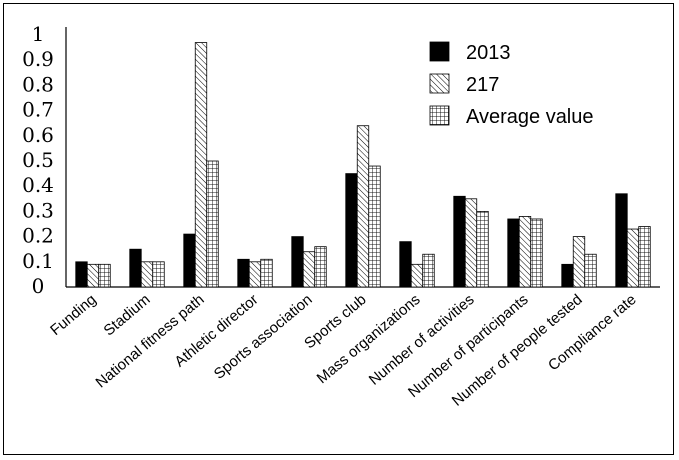 This screenshot has width=679, height=460. Describe the element at coordinates (38, 160) in the screenshot. I see `y-tick-label: 0.5` at that location.